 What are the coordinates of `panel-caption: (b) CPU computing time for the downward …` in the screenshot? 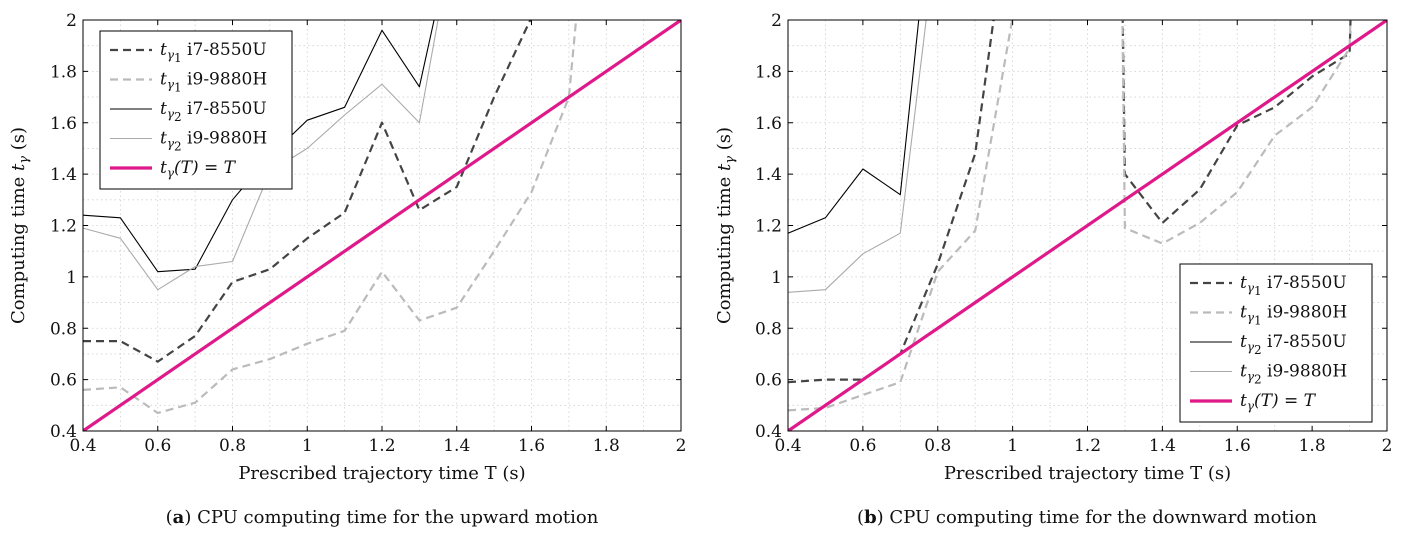 It's located at (1087, 517).